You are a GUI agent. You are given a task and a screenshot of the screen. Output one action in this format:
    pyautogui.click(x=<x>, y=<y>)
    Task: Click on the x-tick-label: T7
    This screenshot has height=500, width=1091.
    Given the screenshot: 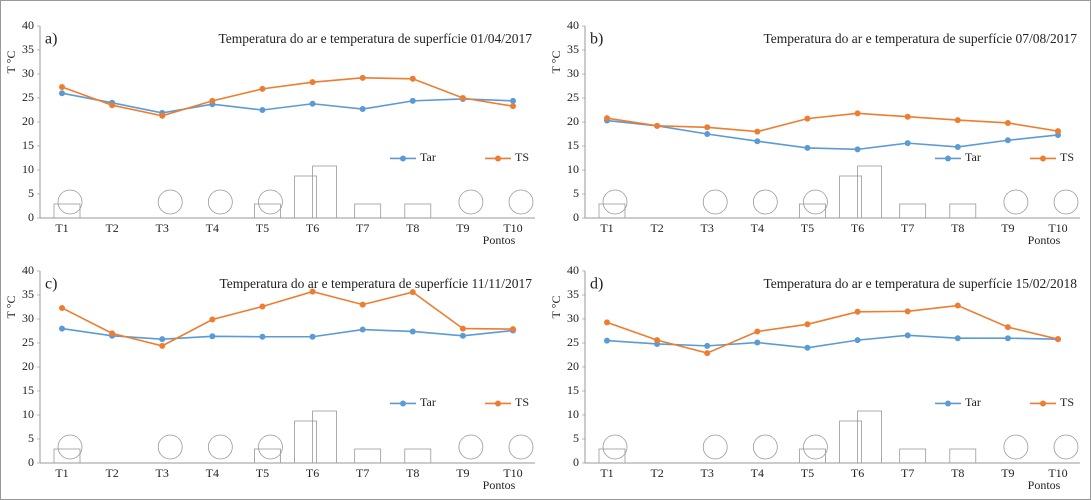 What is the action you would take?
    pyautogui.click(x=362, y=228)
    